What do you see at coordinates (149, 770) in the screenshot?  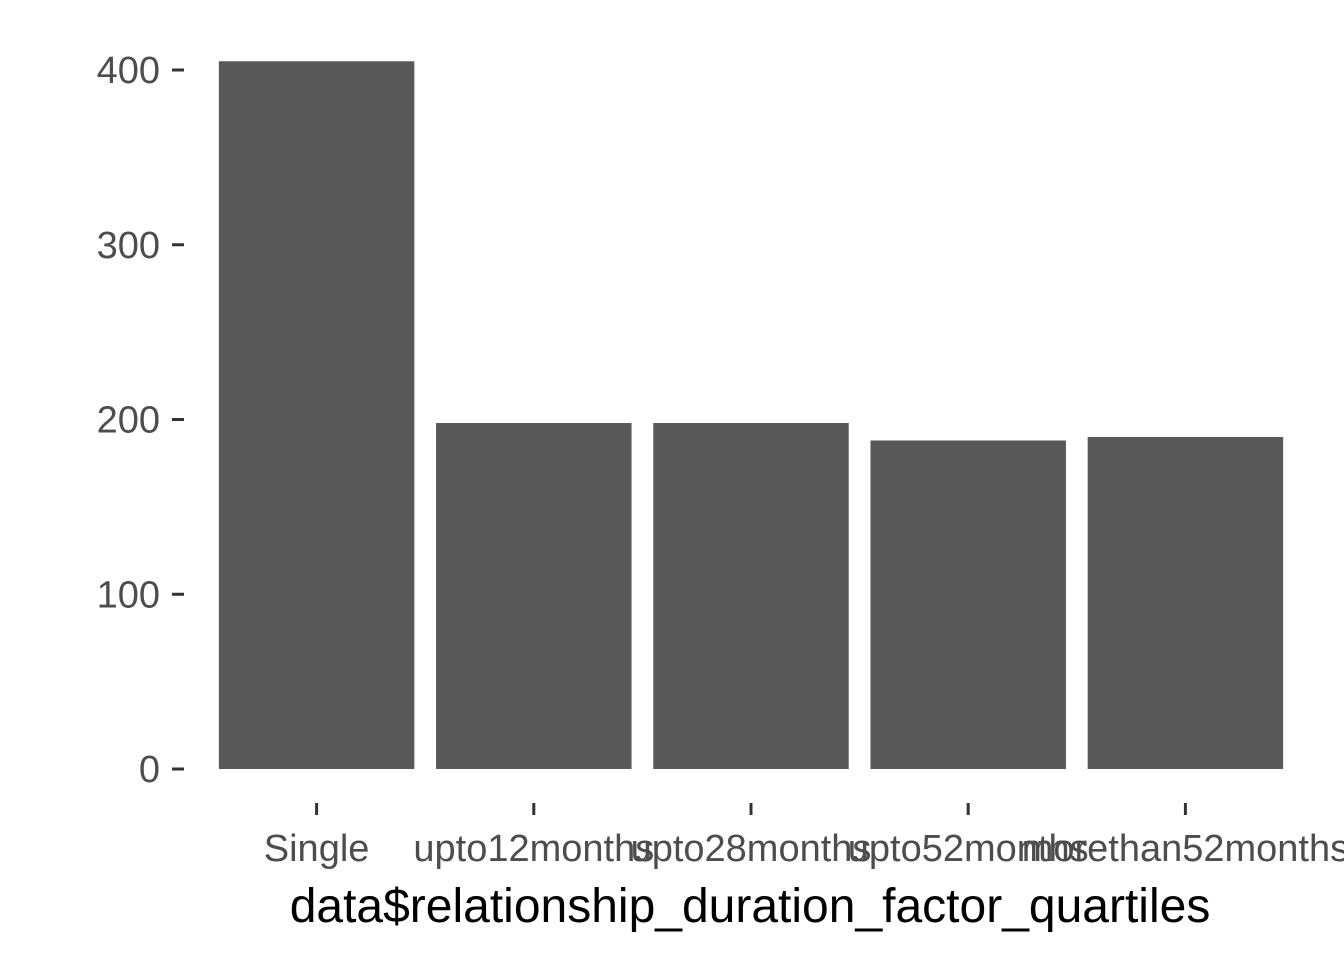 I see `y-tick-label: 0` at bounding box center [149, 770].